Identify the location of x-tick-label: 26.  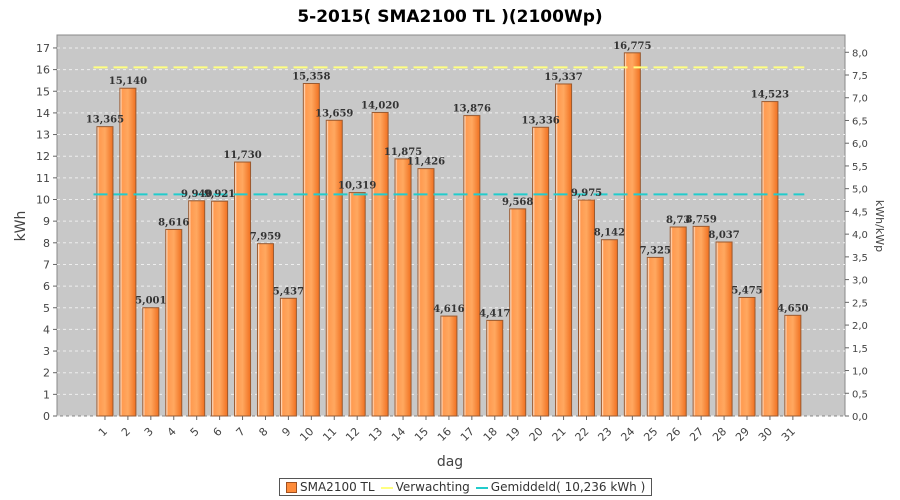
(673, 434).